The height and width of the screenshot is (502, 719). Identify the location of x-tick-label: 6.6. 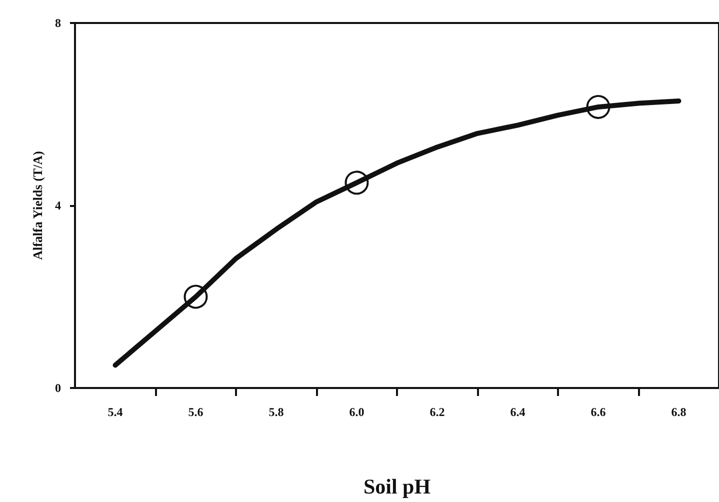
(598, 412).